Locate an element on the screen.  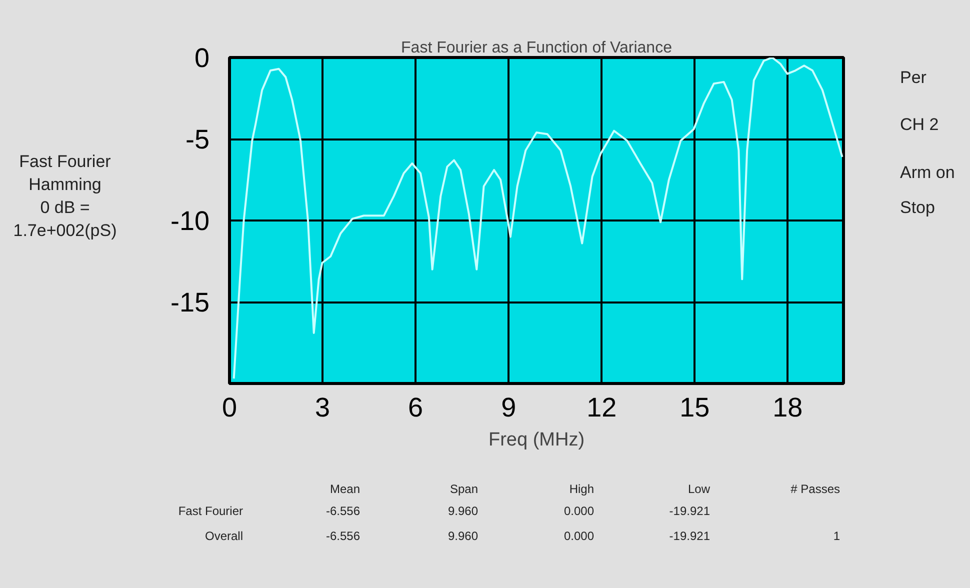
text: Low is located at coordinates (699, 489).